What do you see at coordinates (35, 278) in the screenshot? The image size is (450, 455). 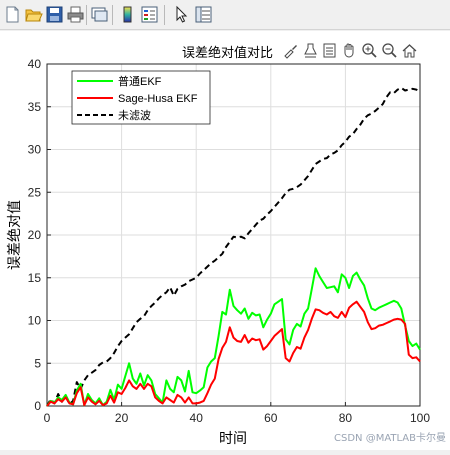 I see `y-tick-label: 15` at bounding box center [35, 278].